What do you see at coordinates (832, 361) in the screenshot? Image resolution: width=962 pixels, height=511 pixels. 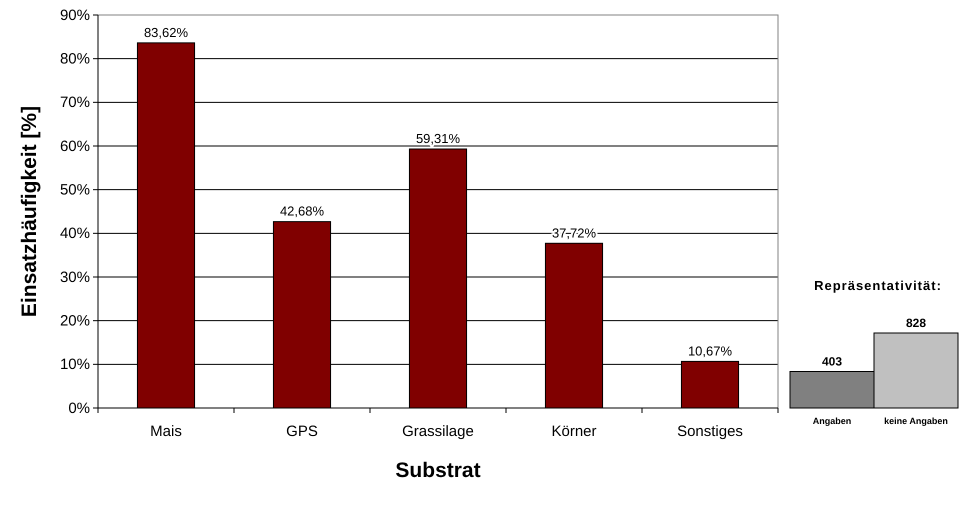 I see `data-label: 403` at bounding box center [832, 361].